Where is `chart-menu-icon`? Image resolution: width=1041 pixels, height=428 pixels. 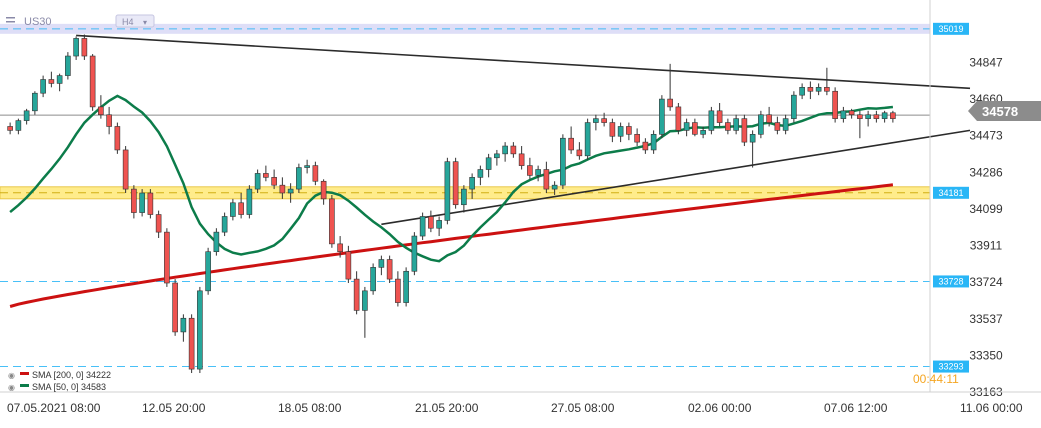
chart-menu-icon is located at coordinates (10, 20).